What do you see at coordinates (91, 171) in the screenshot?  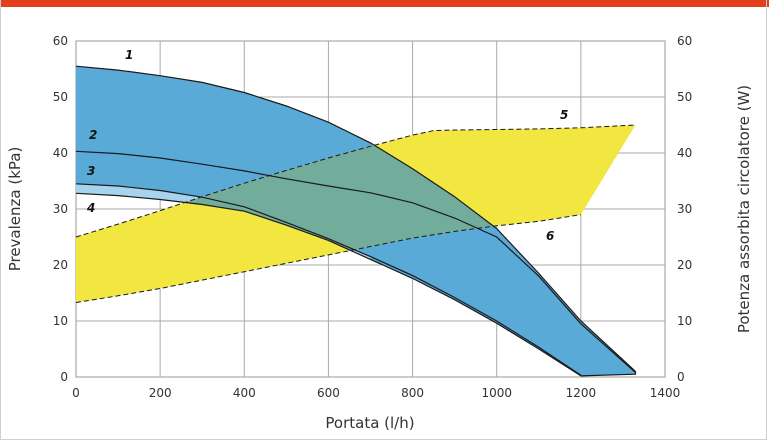 I see `curve-label-3: 3` at bounding box center [91, 171].